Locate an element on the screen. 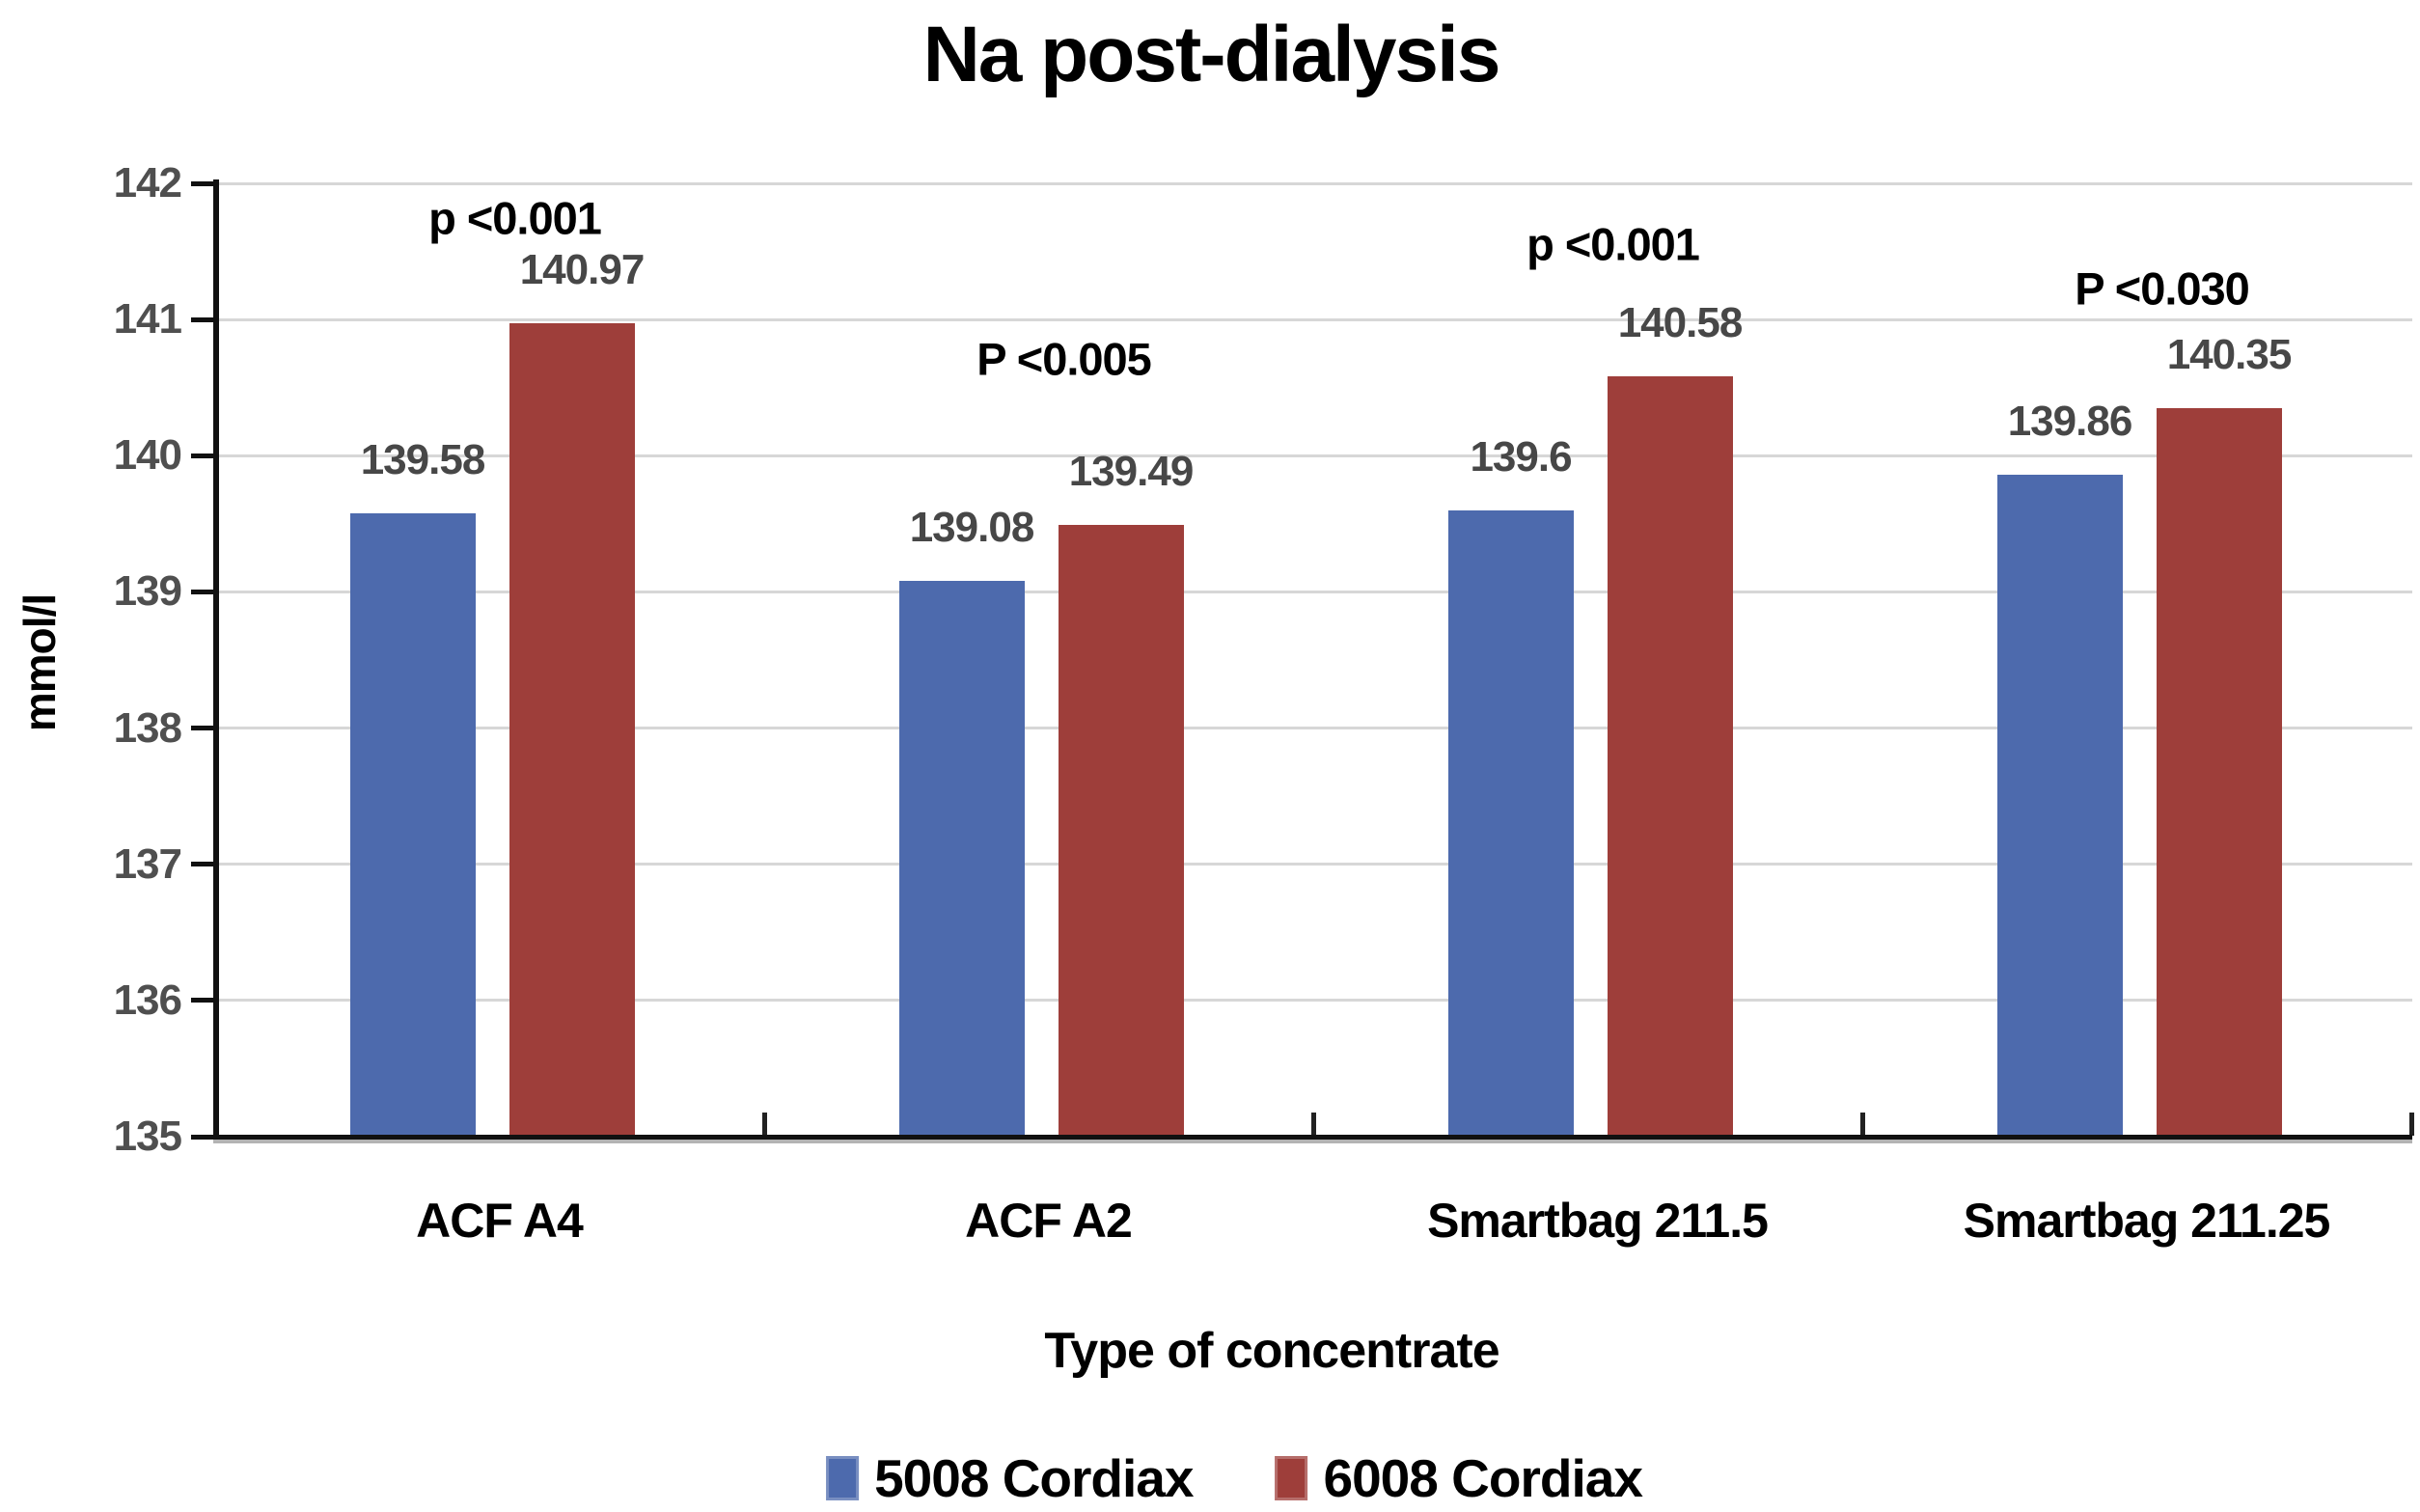  value-label-5008-3: 139.86 is located at coordinates (2070, 422).